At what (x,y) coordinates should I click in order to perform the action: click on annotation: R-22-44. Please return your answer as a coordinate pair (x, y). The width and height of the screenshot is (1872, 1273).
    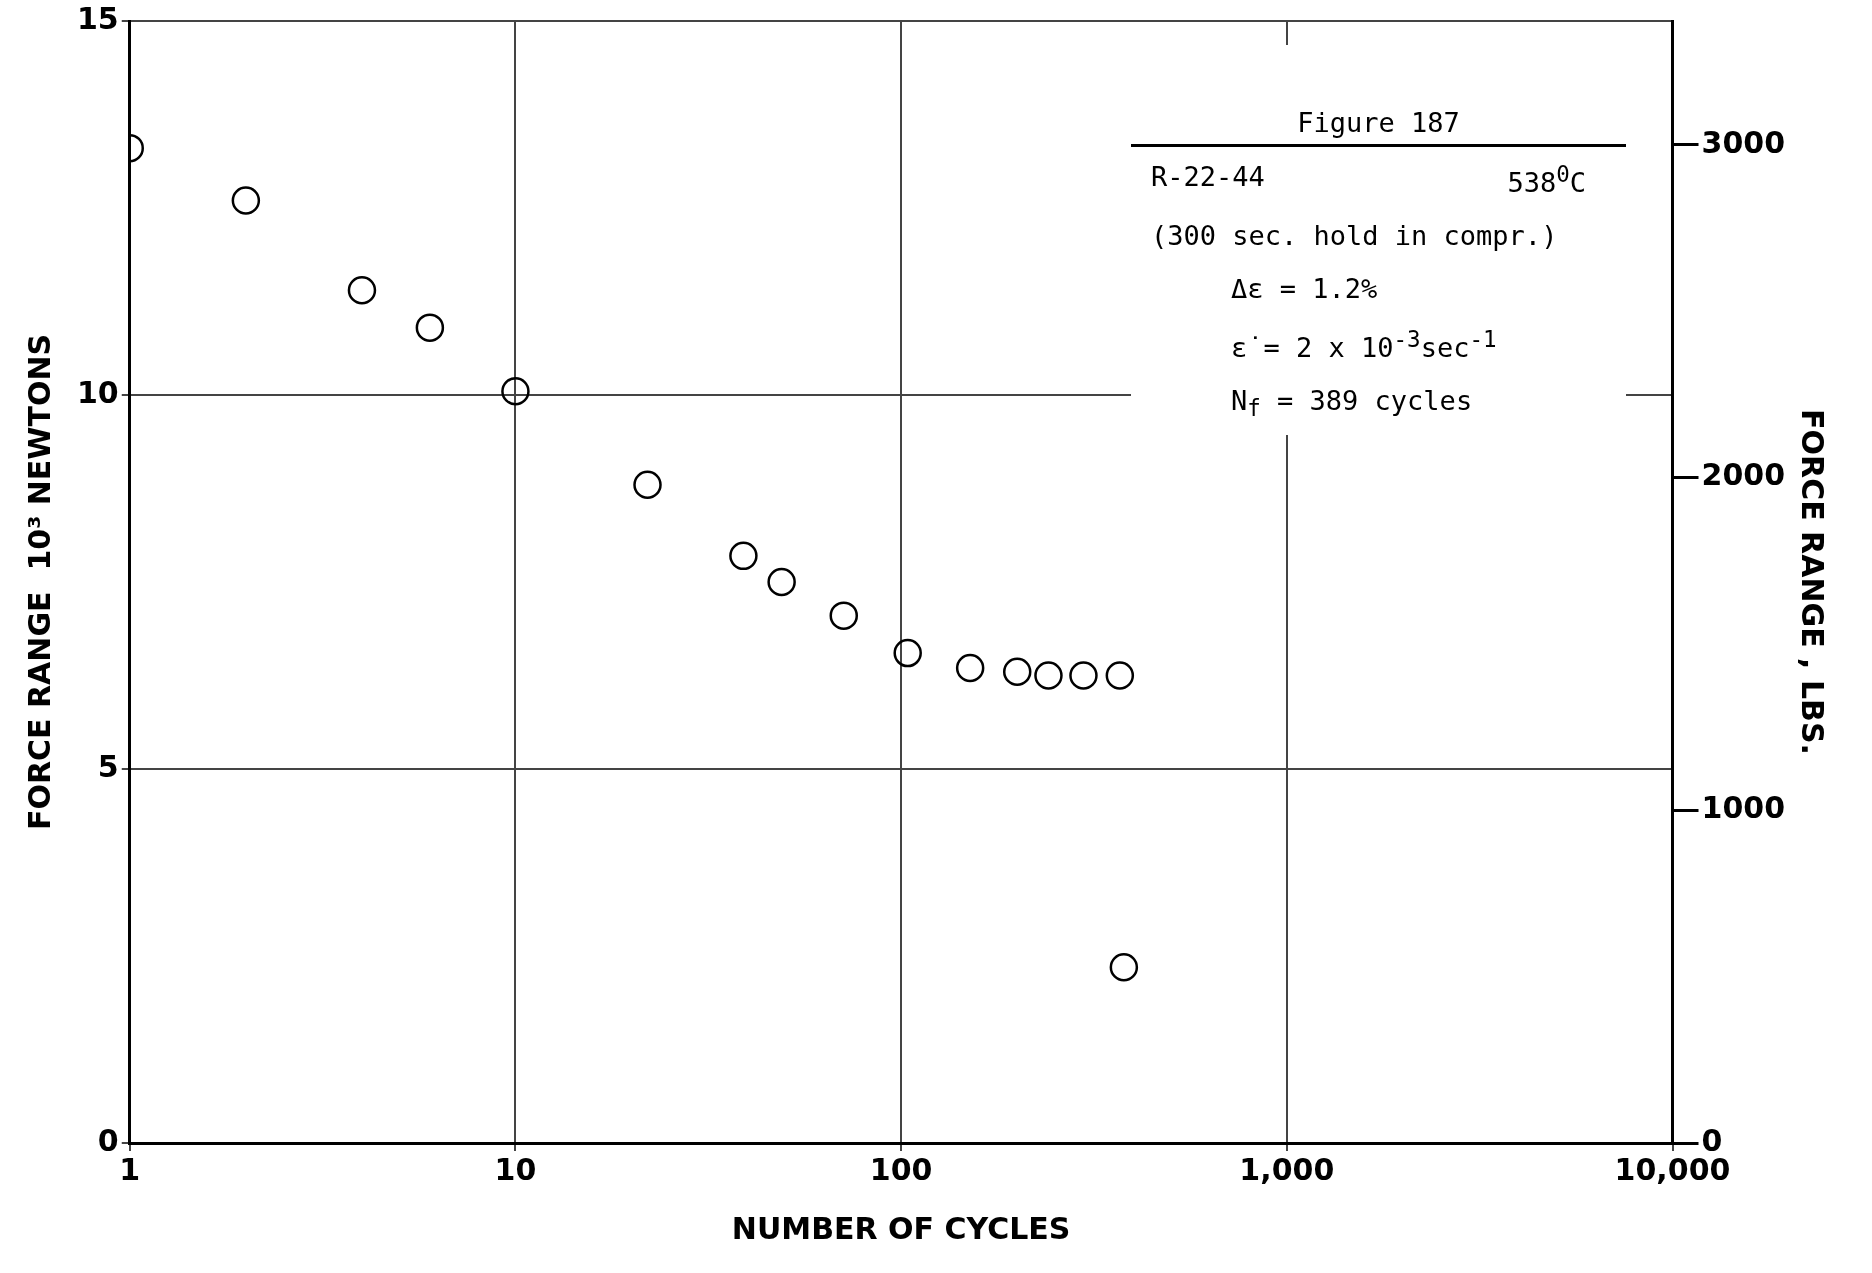
    Looking at the image, I should click on (1208, 177).